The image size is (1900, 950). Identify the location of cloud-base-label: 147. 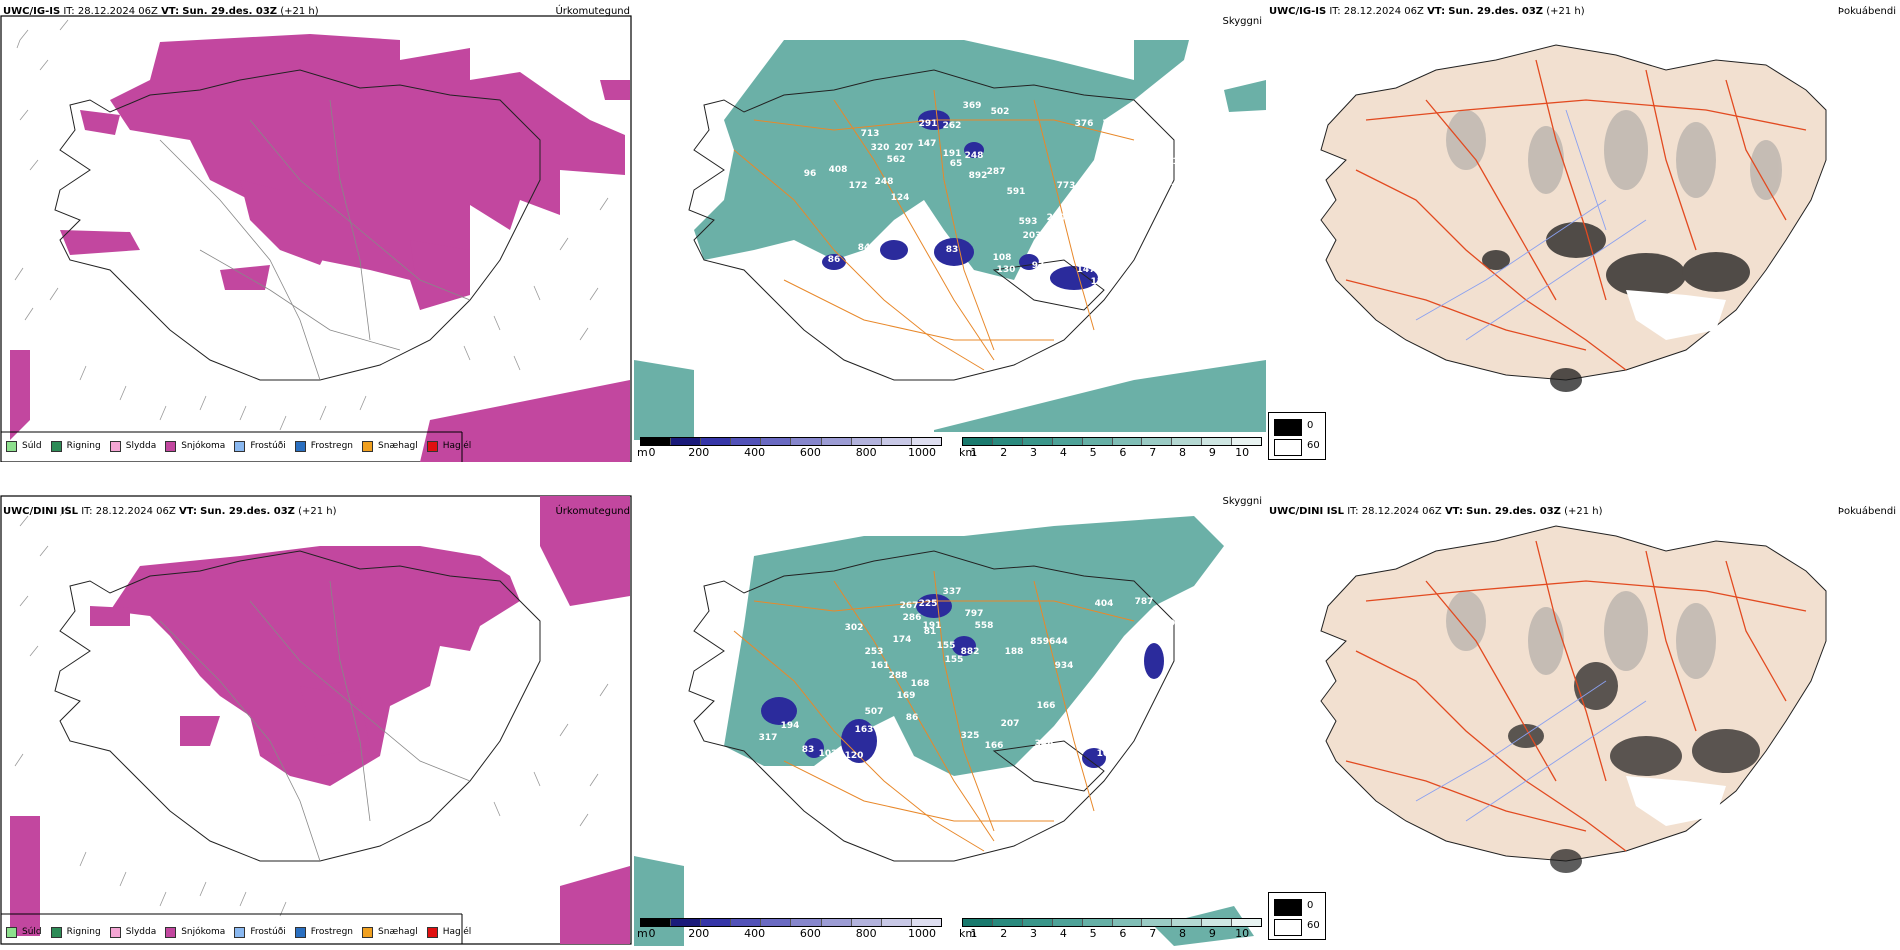
(927, 144).